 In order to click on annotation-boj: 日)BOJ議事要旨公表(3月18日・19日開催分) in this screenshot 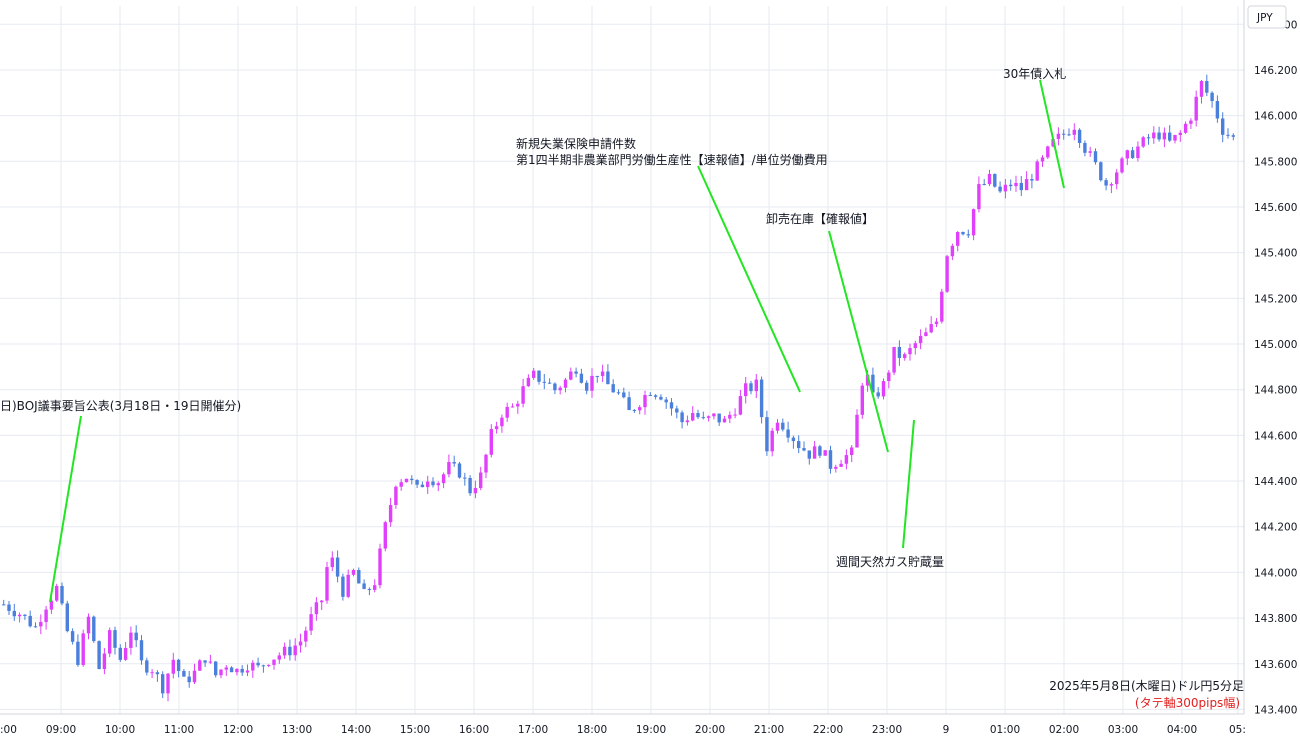, I will do `click(120, 406)`.